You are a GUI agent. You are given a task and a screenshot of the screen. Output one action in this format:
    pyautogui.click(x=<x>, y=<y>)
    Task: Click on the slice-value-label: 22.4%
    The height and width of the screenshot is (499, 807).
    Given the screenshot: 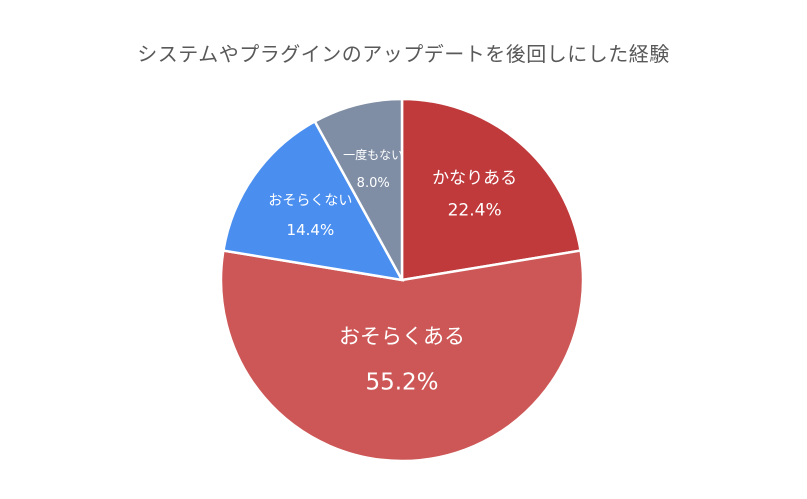 What is the action you would take?
    pyautogui.click(x=475, y=210)
    